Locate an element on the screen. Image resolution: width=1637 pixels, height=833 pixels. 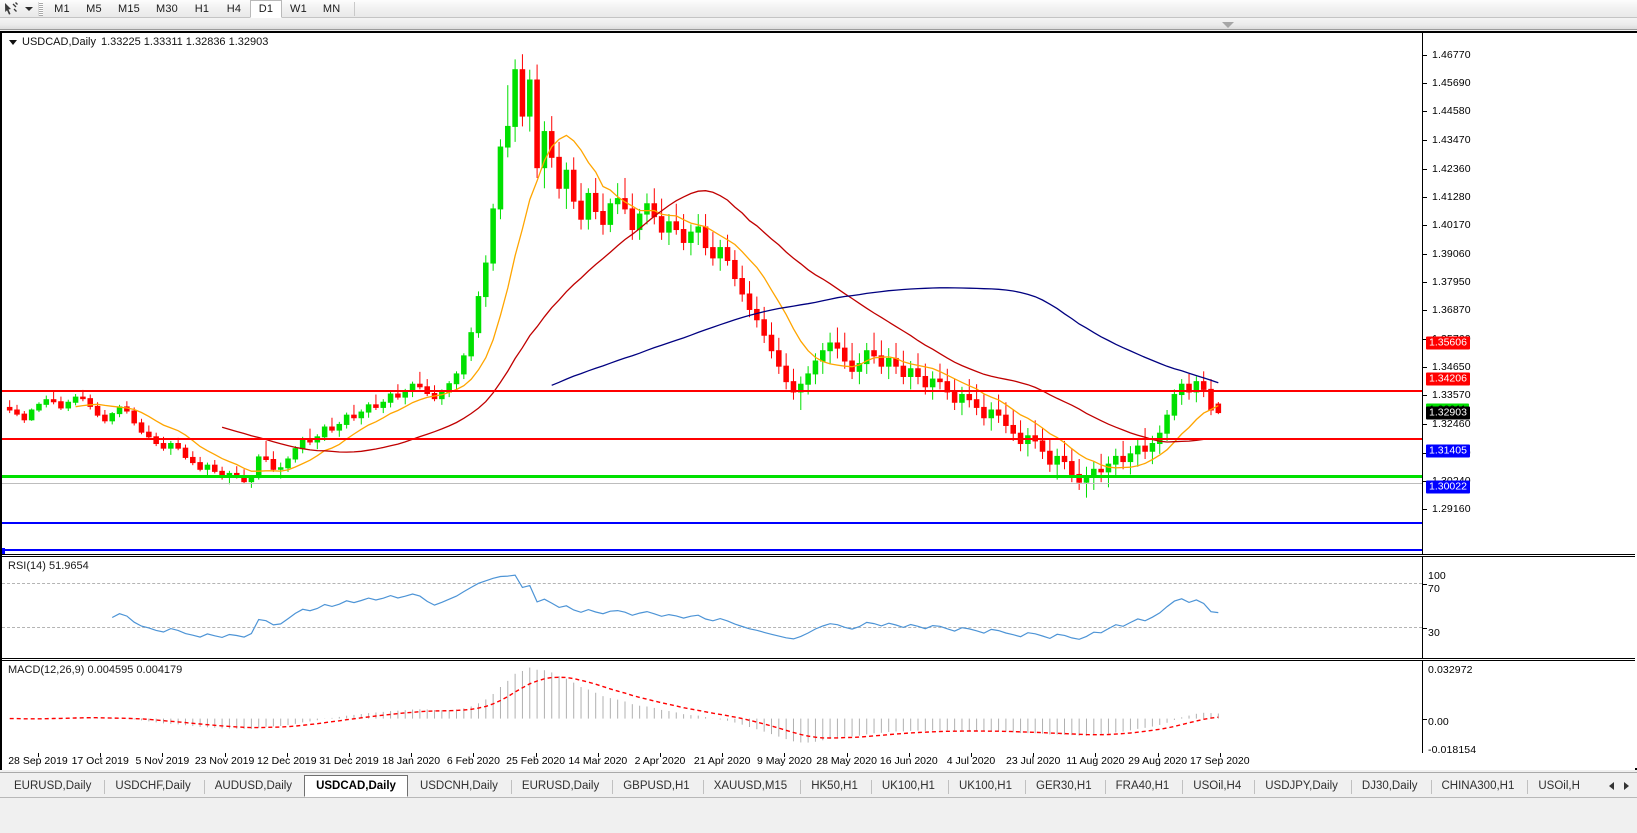
time-tick-label: 17 Sep 2020 is located at coordinates (1220, 761).